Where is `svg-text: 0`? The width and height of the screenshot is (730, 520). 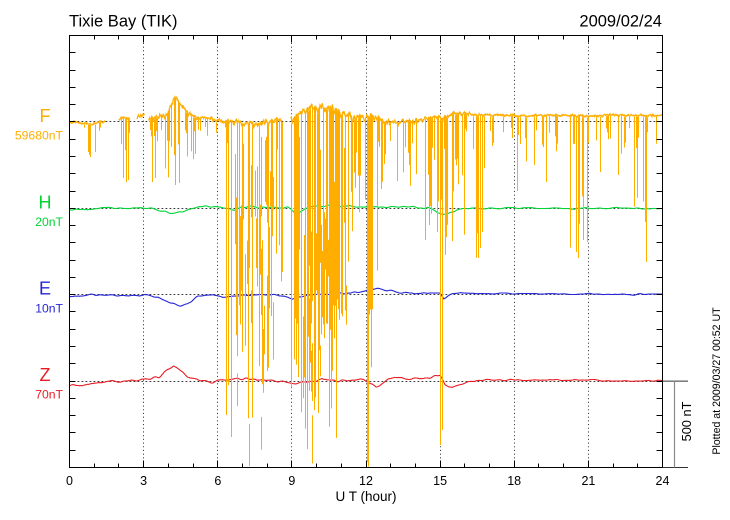 svg-text: 0 is located at coordinates (69, 481).